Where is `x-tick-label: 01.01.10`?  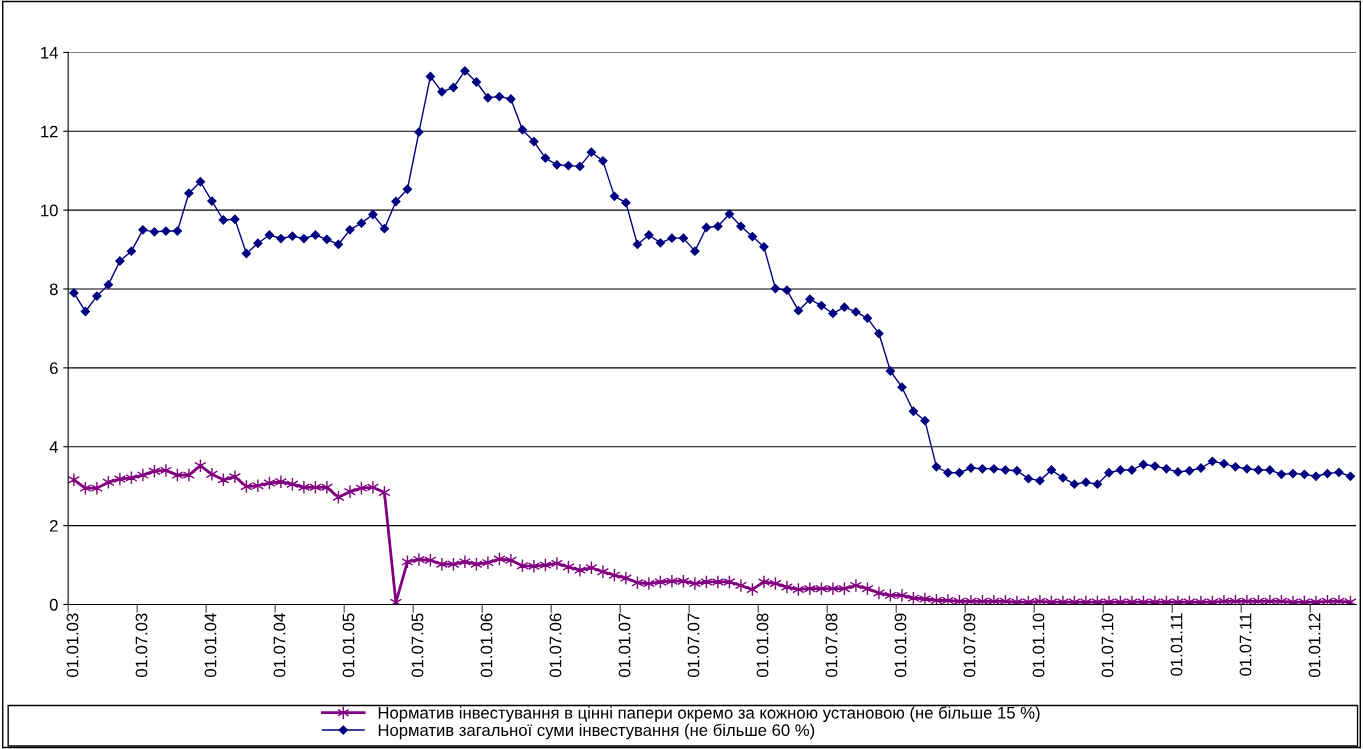
x-tick-label: 01.01.10 is located at coordinates (1038, 645).